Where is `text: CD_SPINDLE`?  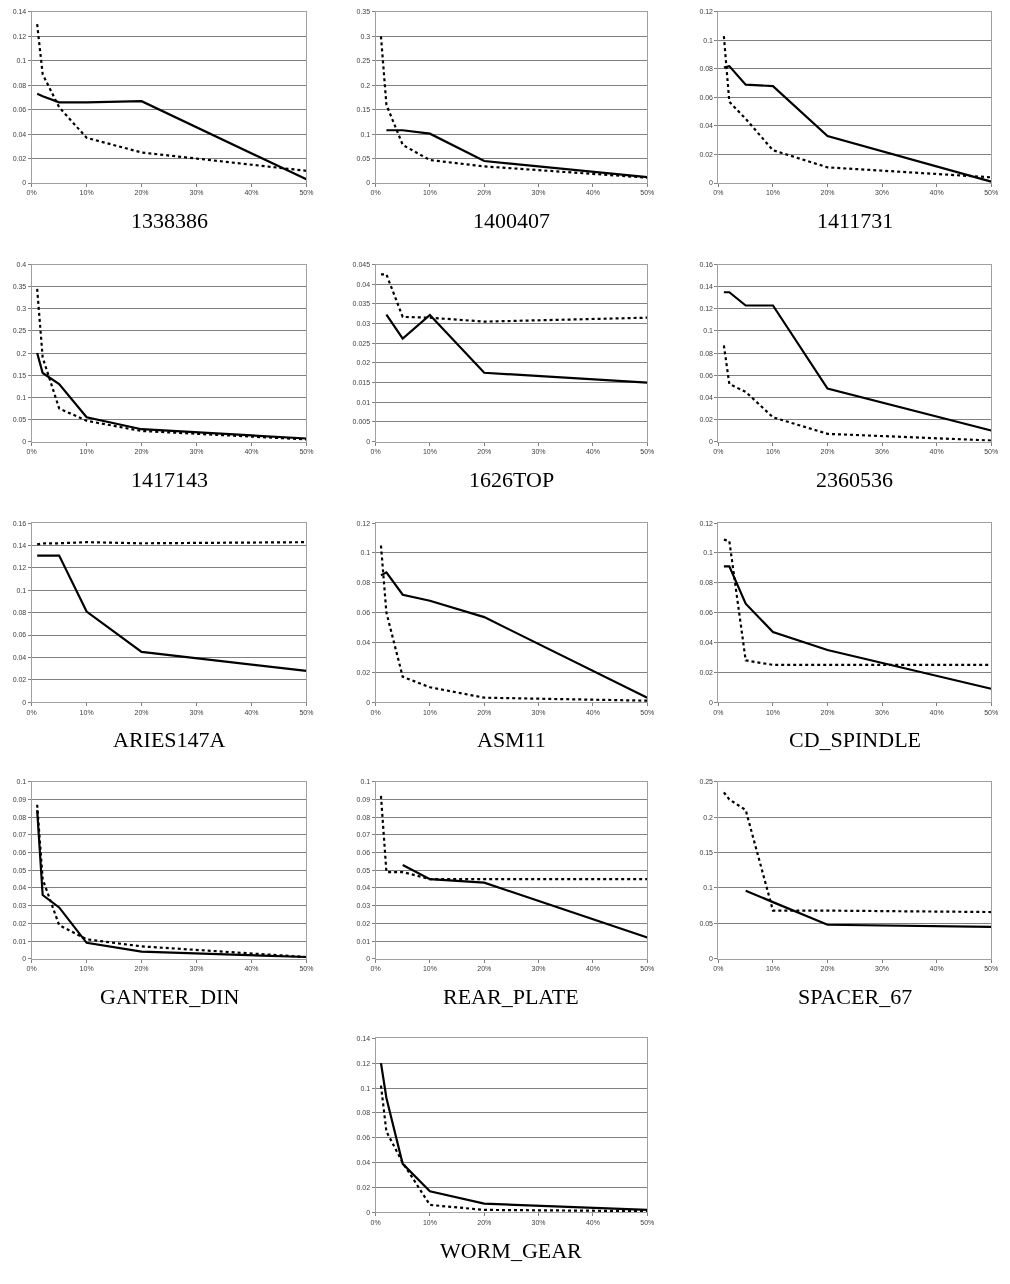
text: CD_SPINDLE is located at coordinates (855, 739).